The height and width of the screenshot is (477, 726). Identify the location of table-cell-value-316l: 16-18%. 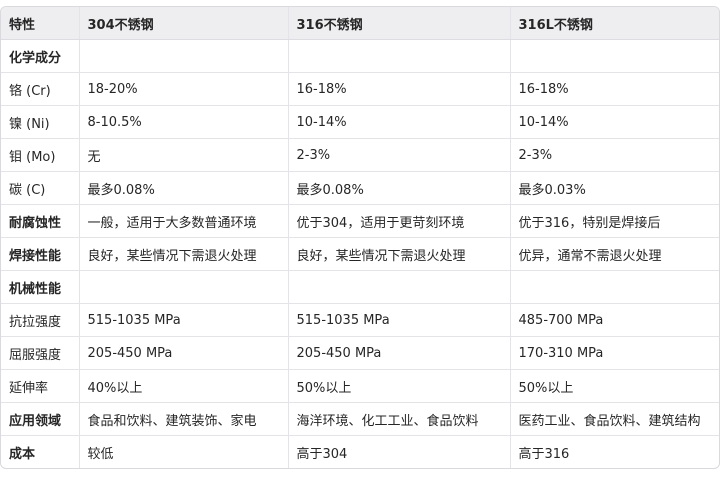
(614, 89).